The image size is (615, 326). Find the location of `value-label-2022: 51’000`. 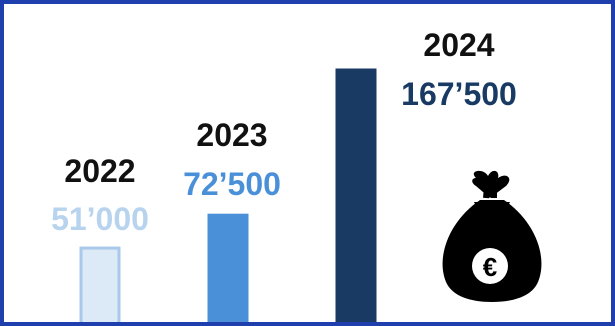

value-label-2022: 51’000 is located at coordinates (100, 219).